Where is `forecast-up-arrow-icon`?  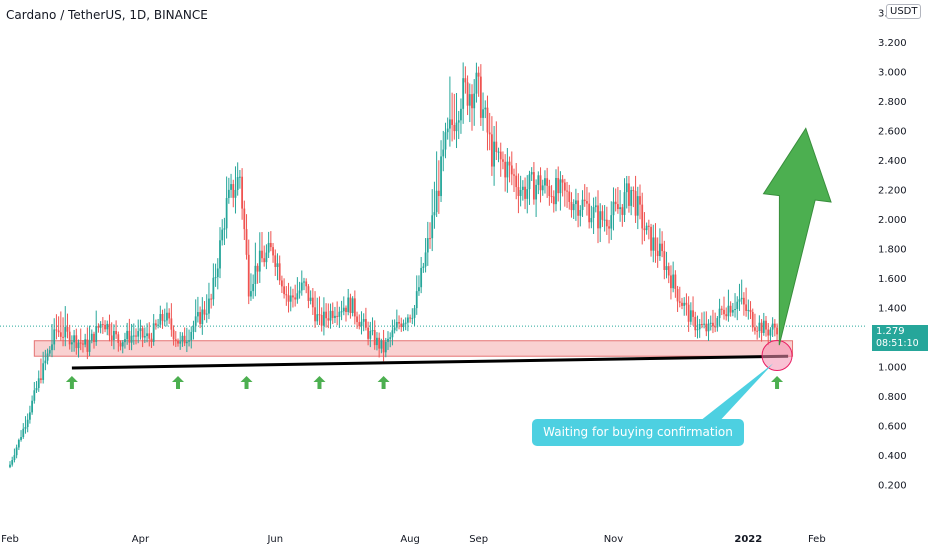
forecast-up-arrow-icon is located at coordinates (797, 236).